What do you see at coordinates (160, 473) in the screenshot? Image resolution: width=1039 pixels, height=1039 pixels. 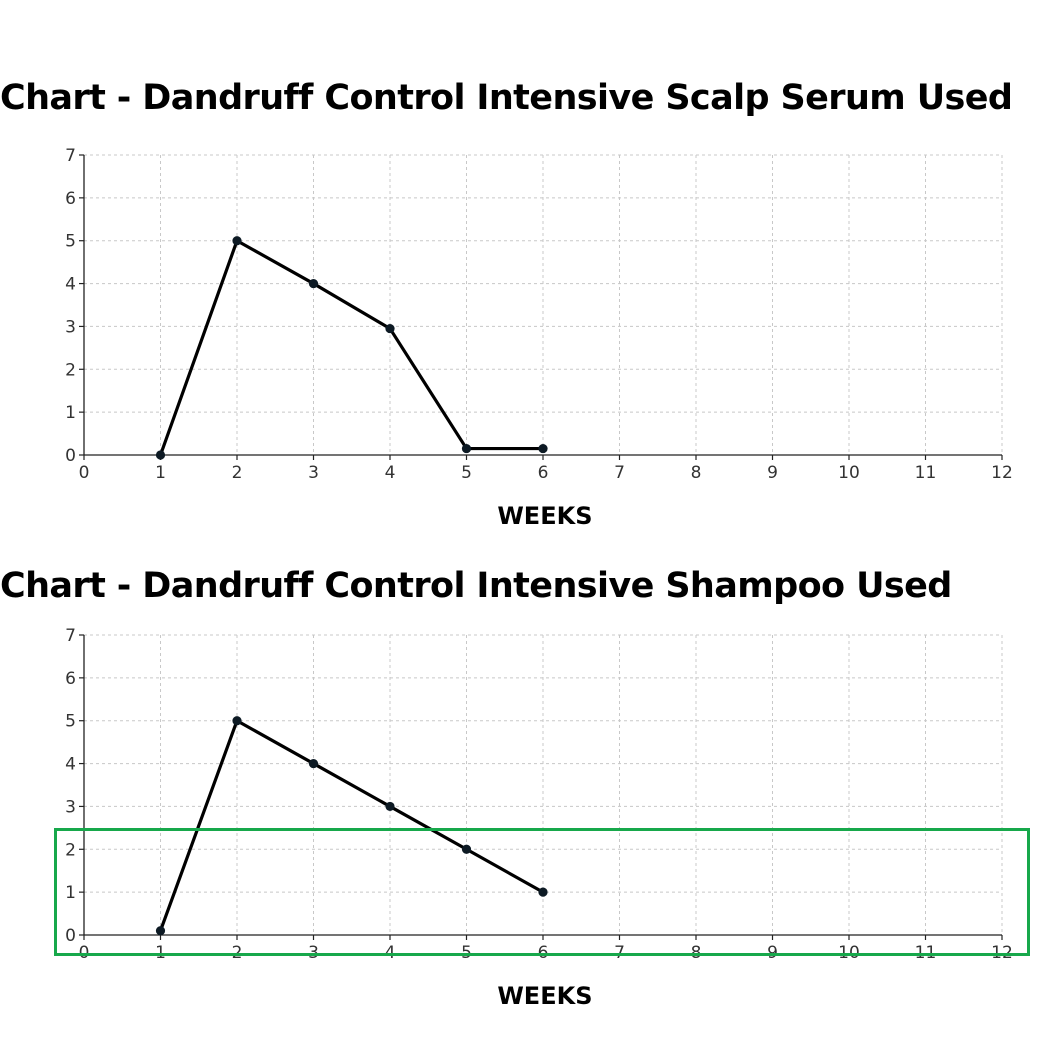 I see `x-tick-label: 1` at bounding box center [160, 473].